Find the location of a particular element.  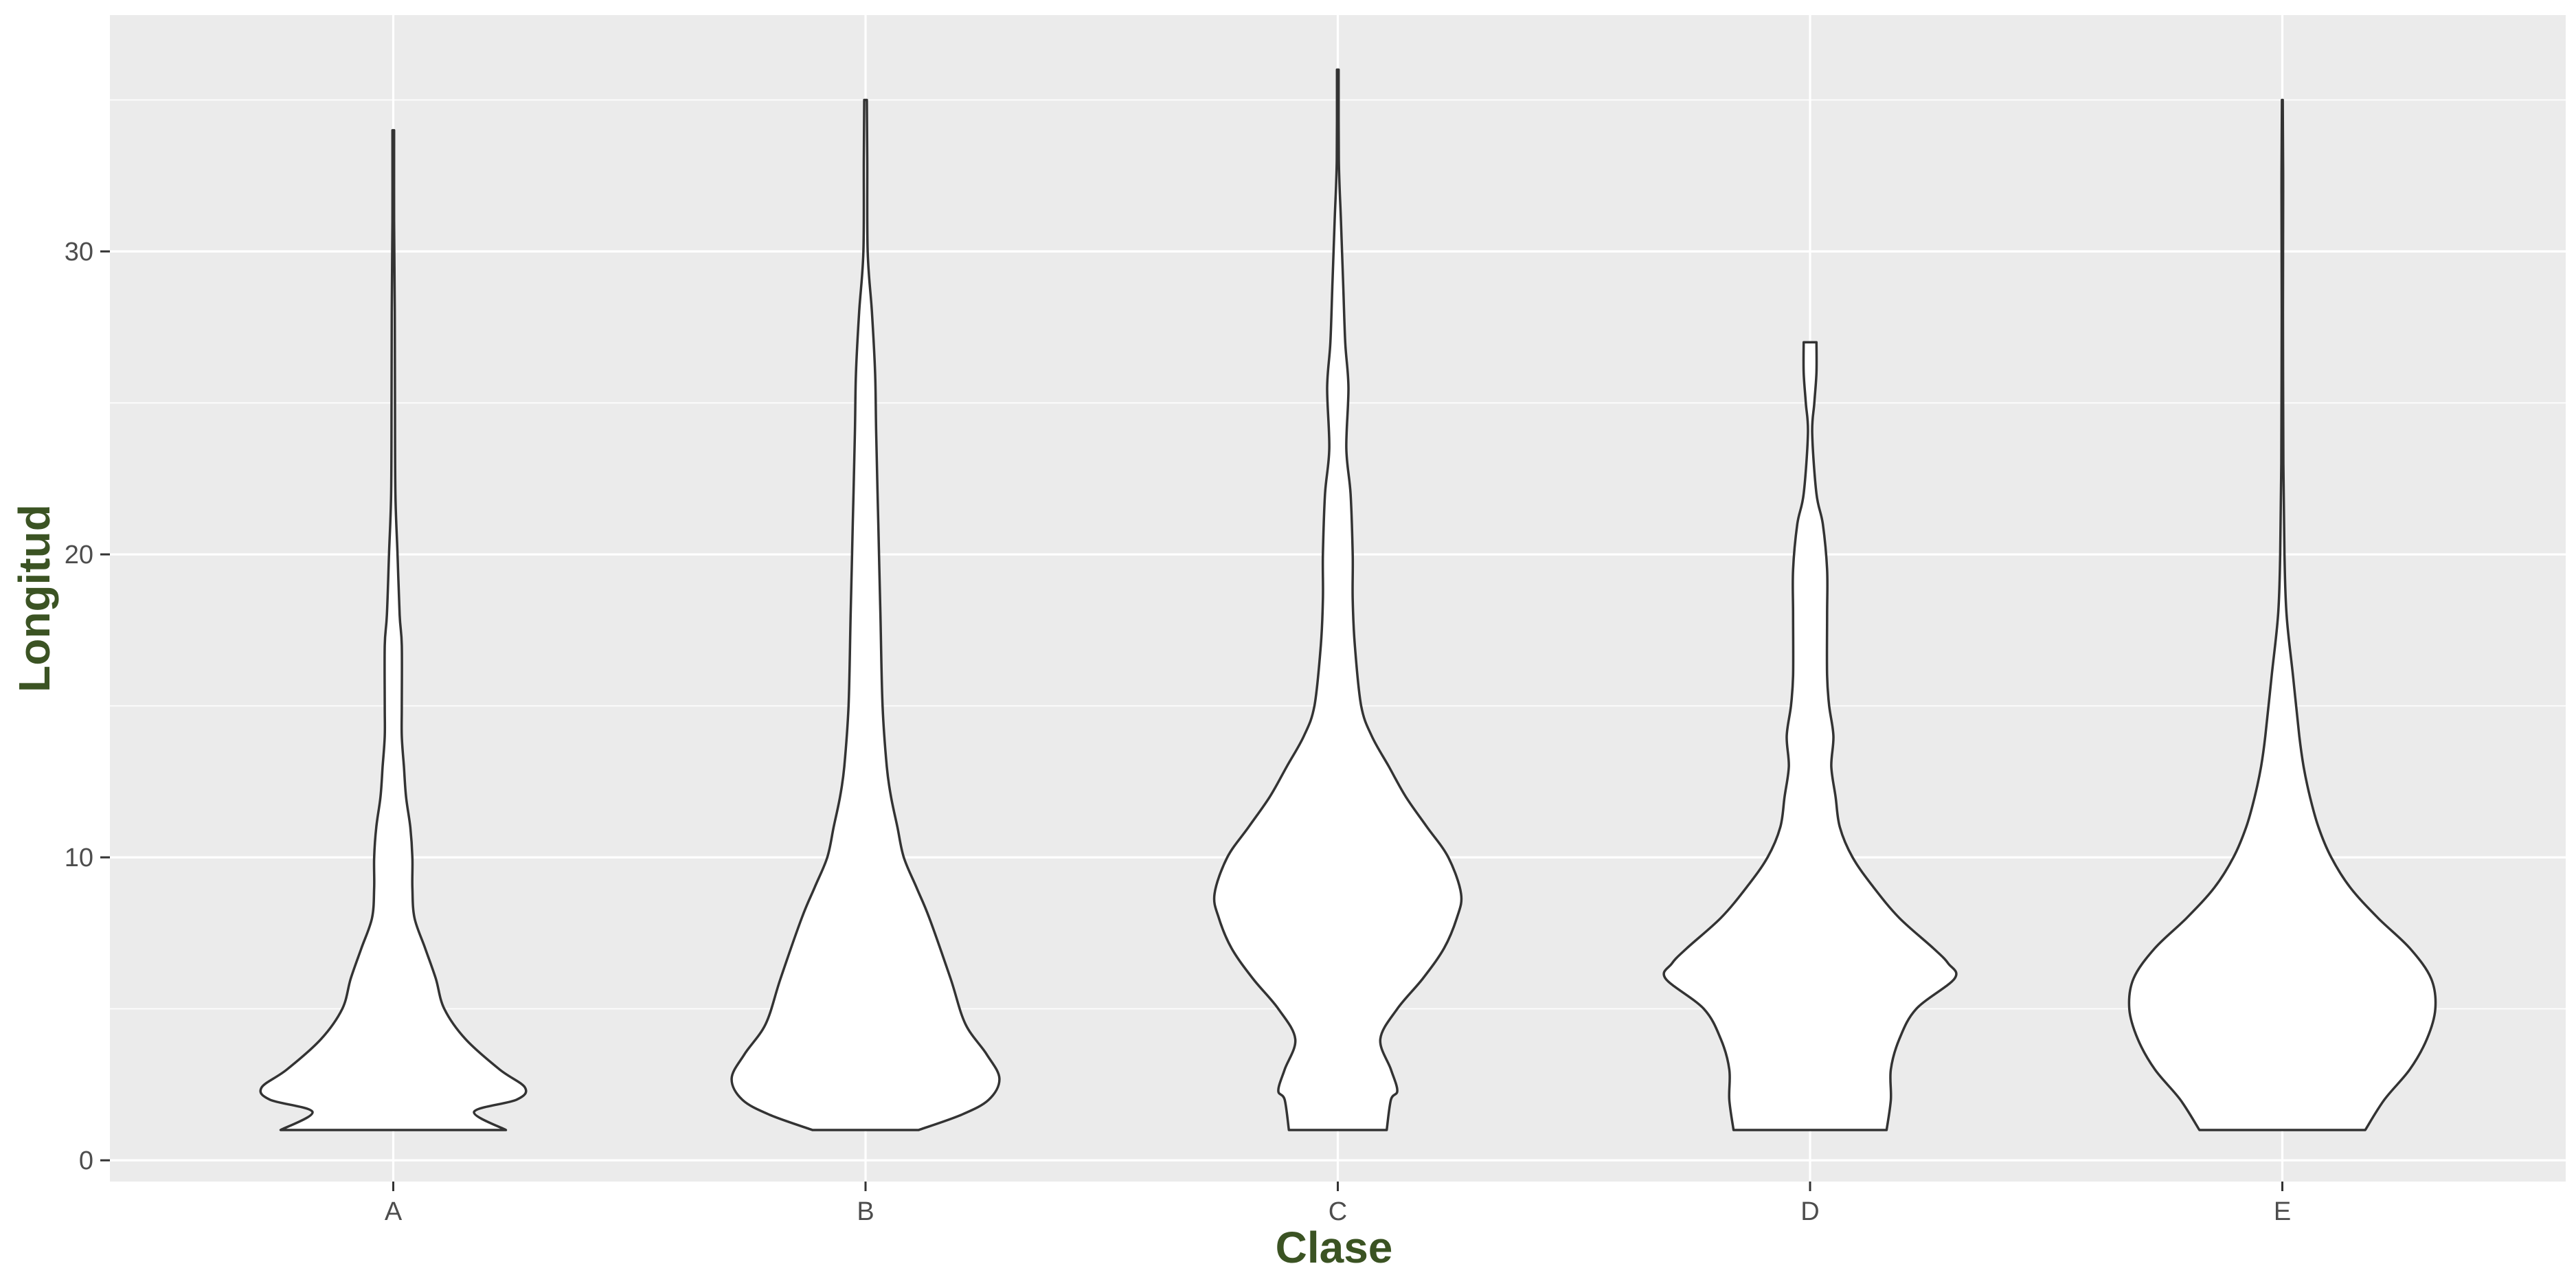

y-tick-label: 30 is located at coordinates (79, 252).